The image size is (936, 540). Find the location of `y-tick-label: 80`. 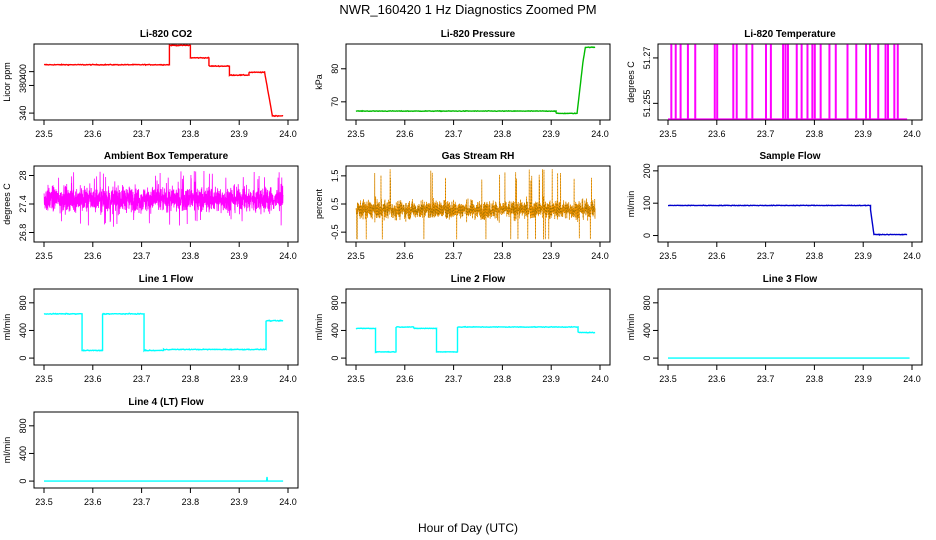

y-tick-label: 80 is located at coordinates (335, 69).